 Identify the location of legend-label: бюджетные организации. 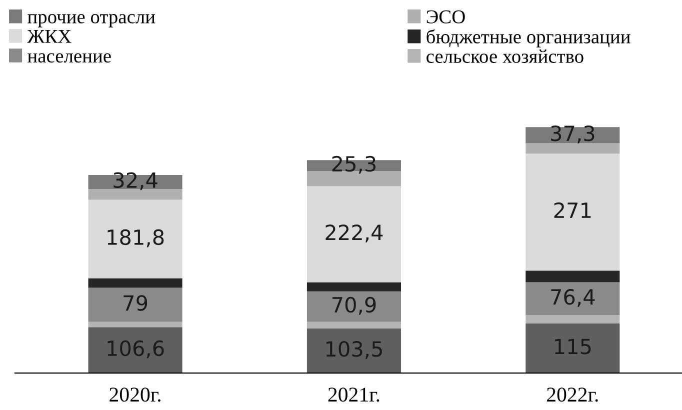
(528, 38).